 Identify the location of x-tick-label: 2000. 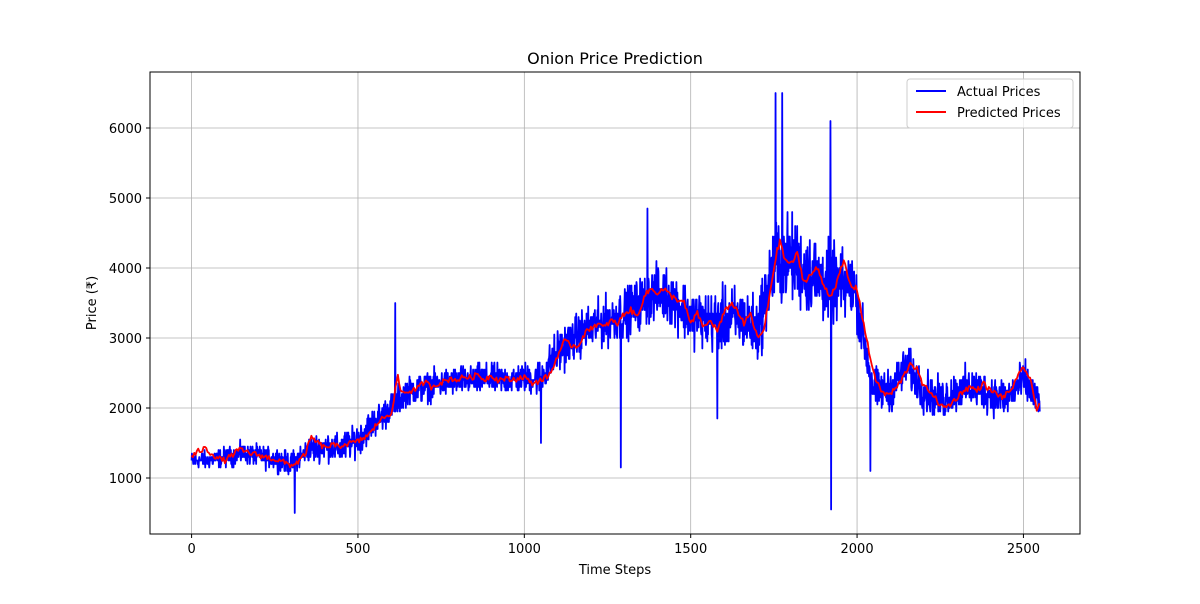
(857, 549).